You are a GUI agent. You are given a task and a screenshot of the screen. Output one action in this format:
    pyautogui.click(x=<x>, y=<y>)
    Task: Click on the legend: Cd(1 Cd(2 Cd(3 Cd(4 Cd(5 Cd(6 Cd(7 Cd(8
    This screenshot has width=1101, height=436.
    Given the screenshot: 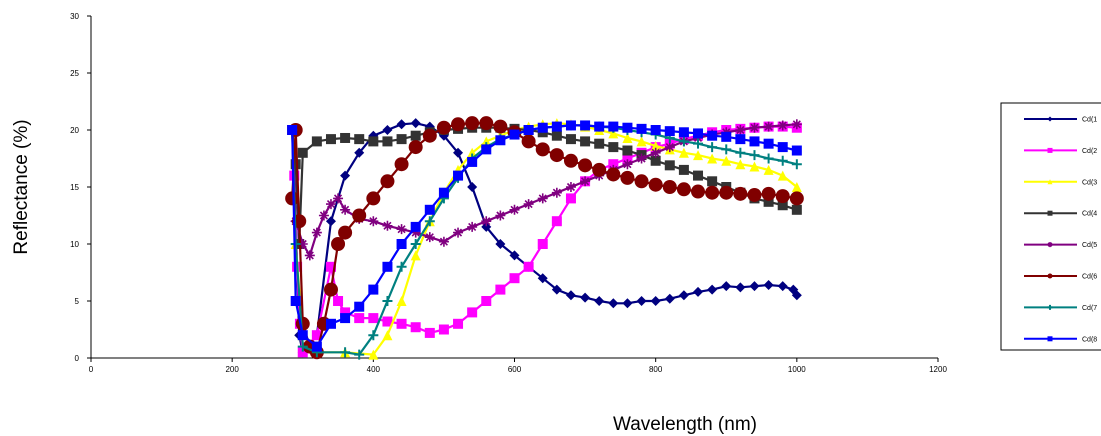 What is the action you would take?
    pyautogui.click(x=1050, y=226)
    